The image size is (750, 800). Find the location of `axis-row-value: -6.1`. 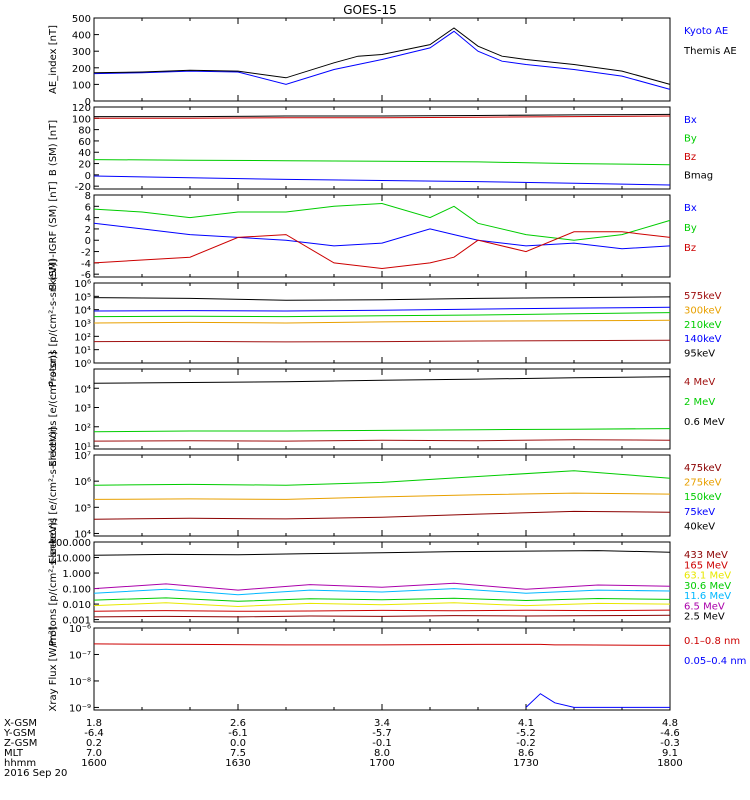

axis-row-value: -6.1 is located at coordinates (238, 733).